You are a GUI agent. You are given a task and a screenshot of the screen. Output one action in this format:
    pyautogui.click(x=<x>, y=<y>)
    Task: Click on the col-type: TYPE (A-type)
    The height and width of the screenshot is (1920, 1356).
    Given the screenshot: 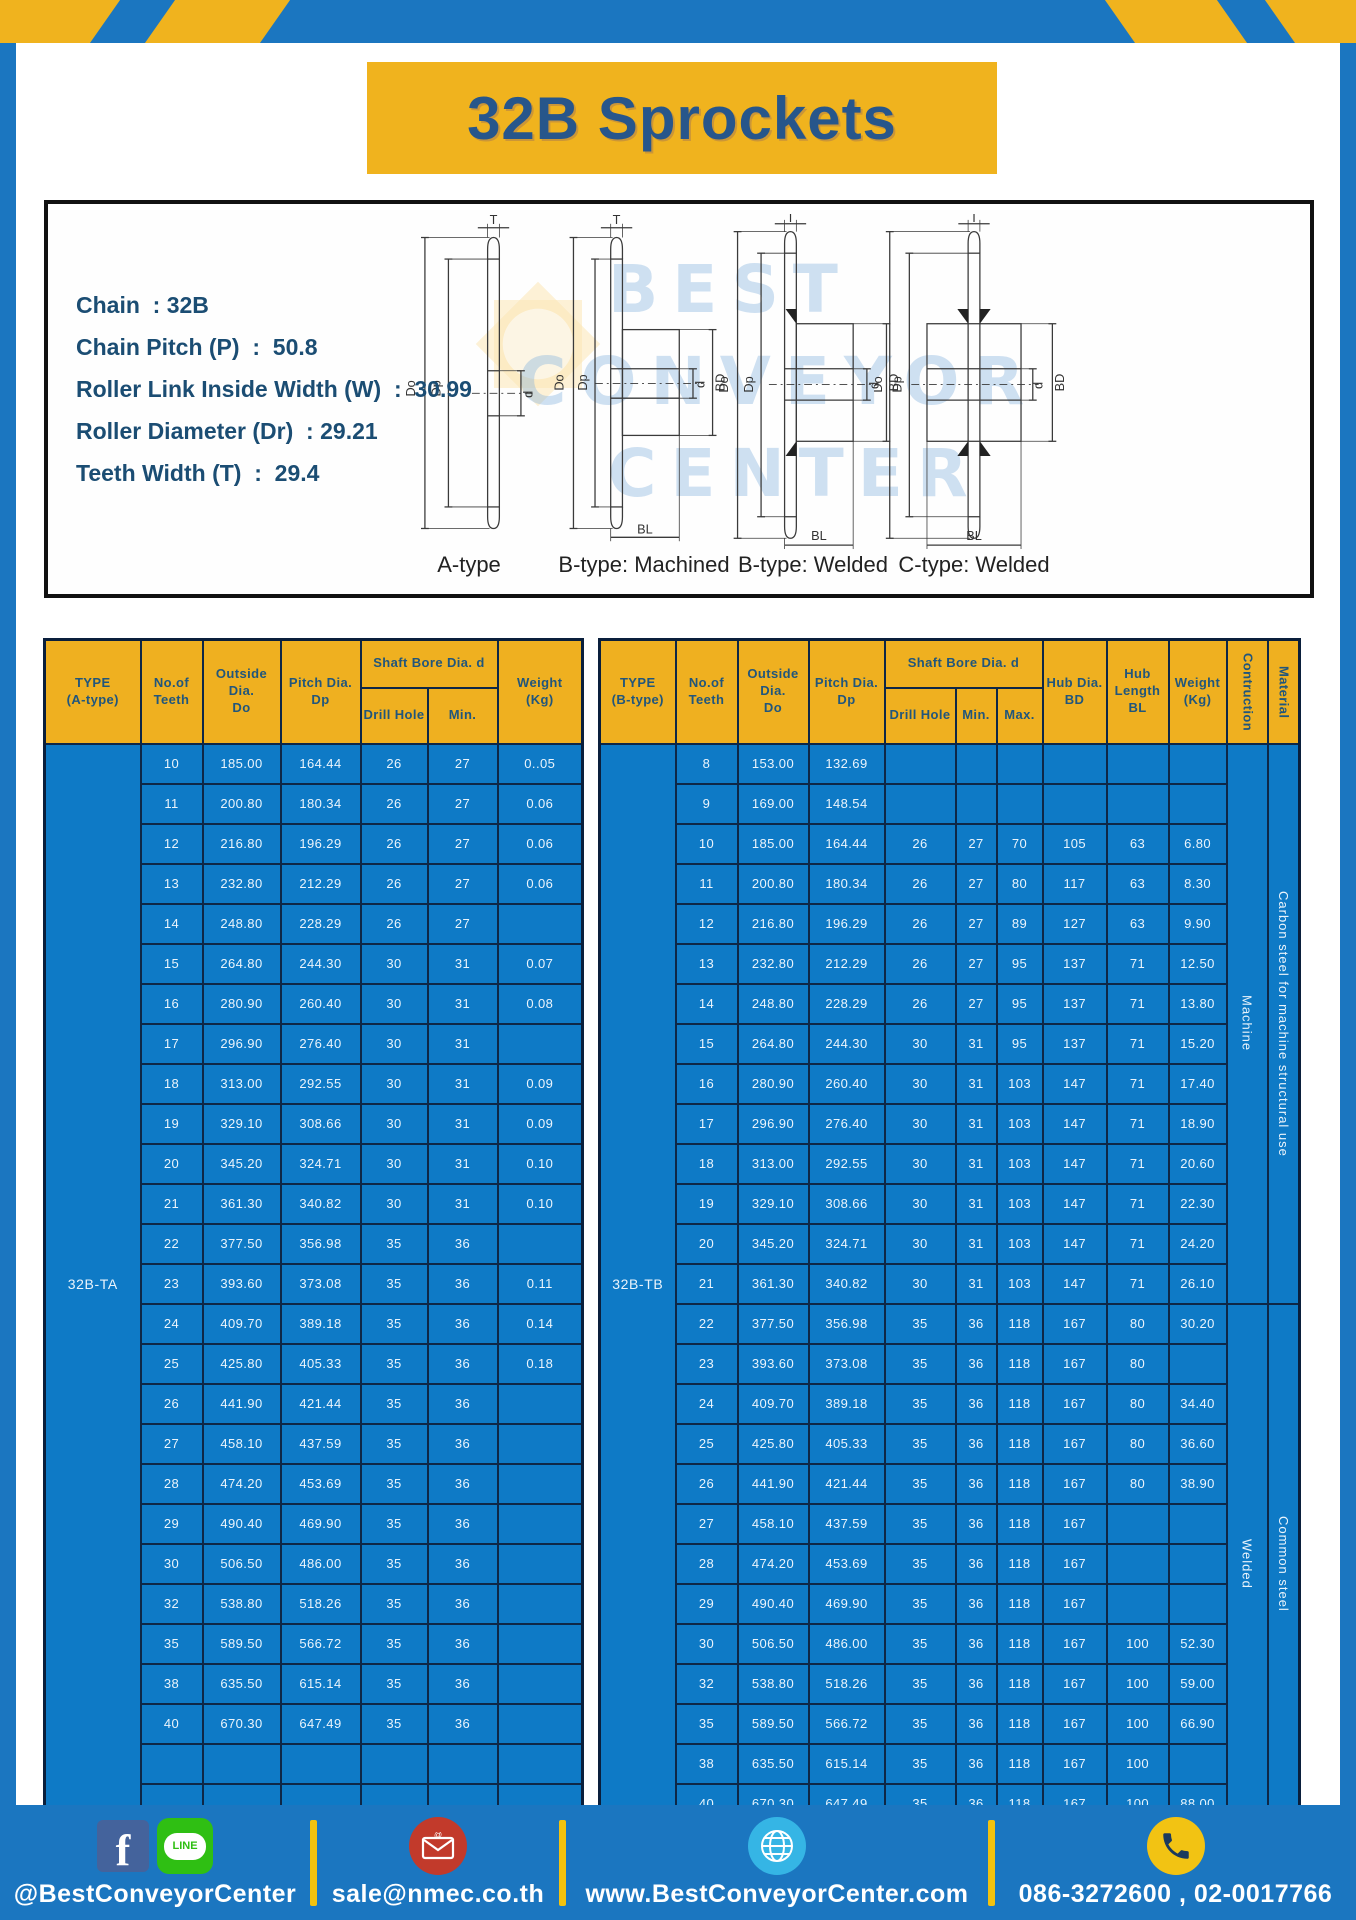 What is the action you would take?
    pyautogui.click(x=92, y=691)
    